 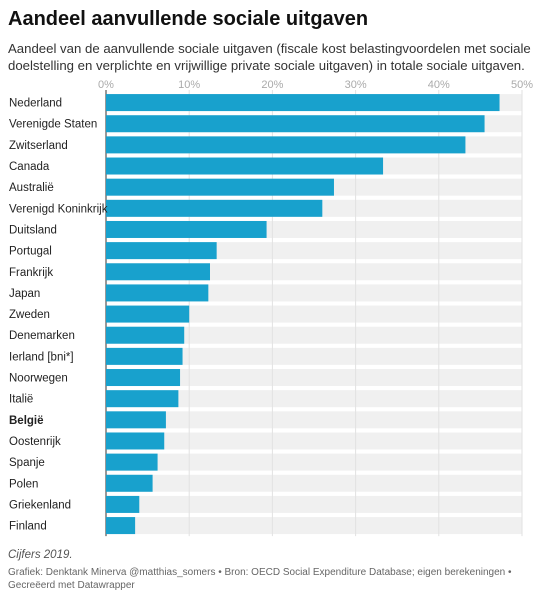 What do you see at coordinates (356, 85) in the screenshot?
I see `tick-label: 30%` at bounding box center [356, 85].